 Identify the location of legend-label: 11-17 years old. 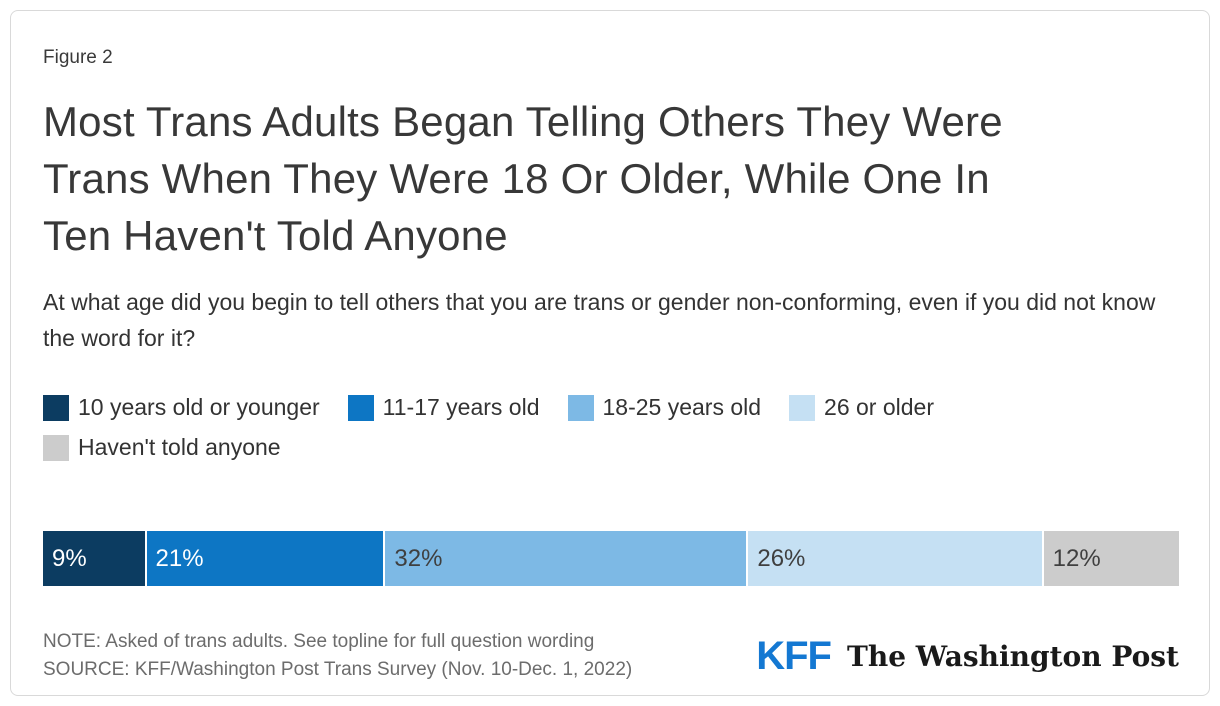
(461, 407).